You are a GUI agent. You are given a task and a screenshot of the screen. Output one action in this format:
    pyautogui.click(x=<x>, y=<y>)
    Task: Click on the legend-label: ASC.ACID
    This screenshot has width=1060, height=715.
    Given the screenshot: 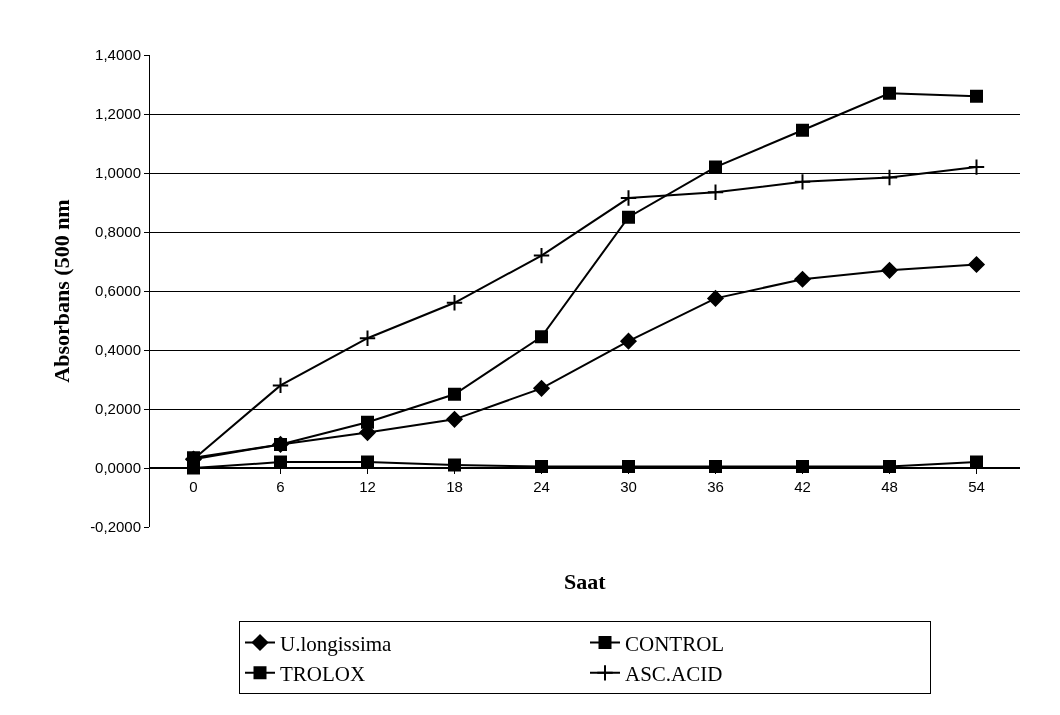 What is the action you would take?
    pyautogui.click(x=674, y=674)
    